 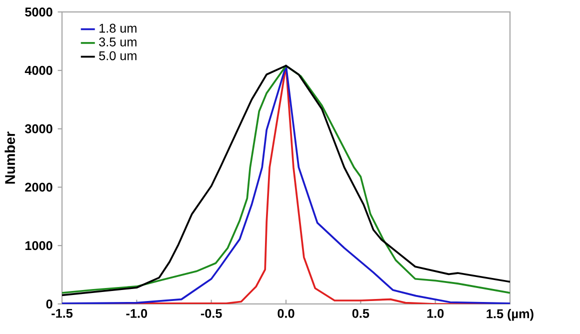 What do you see at coordinates (38, 12) in the screenshot?
I see `y-tick-label: 5000` at bounding box center [38, 12].